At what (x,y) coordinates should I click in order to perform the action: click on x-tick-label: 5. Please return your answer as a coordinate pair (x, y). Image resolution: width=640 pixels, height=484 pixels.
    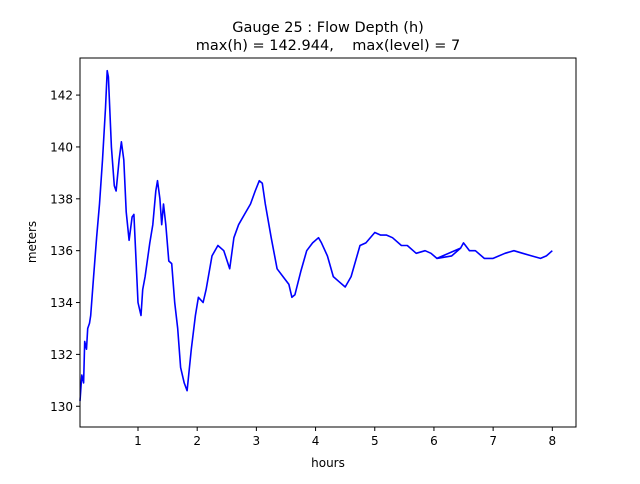
    Looking at the image, I should click on (375, 441).